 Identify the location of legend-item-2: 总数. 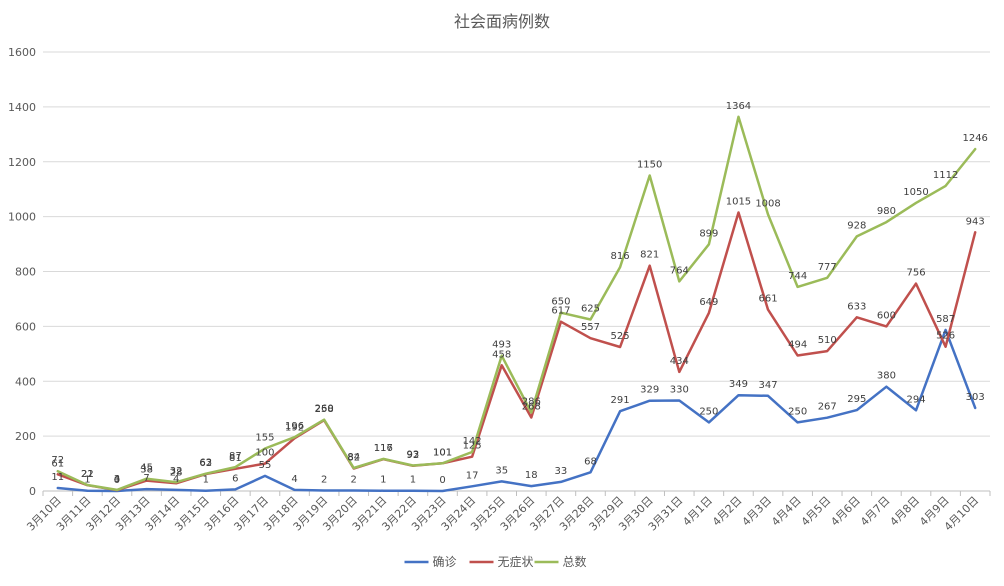
(560, 561).